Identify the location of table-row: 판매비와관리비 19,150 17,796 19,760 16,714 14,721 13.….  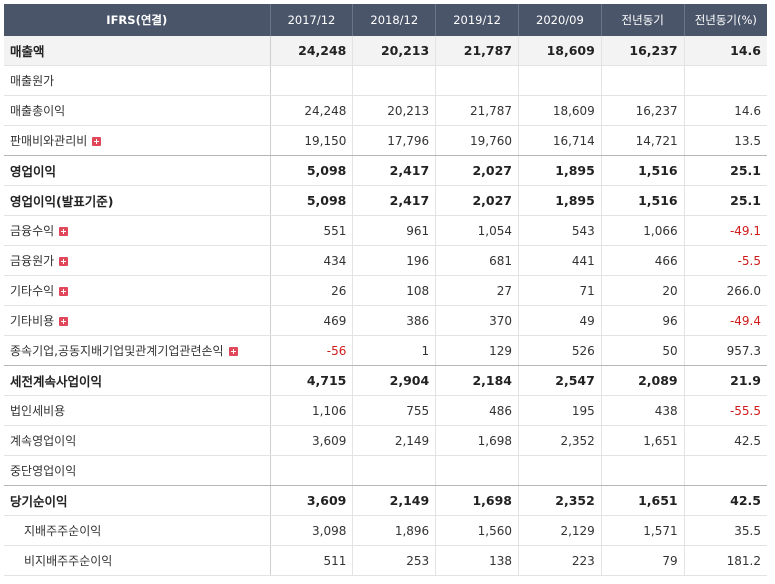
(385, 140).